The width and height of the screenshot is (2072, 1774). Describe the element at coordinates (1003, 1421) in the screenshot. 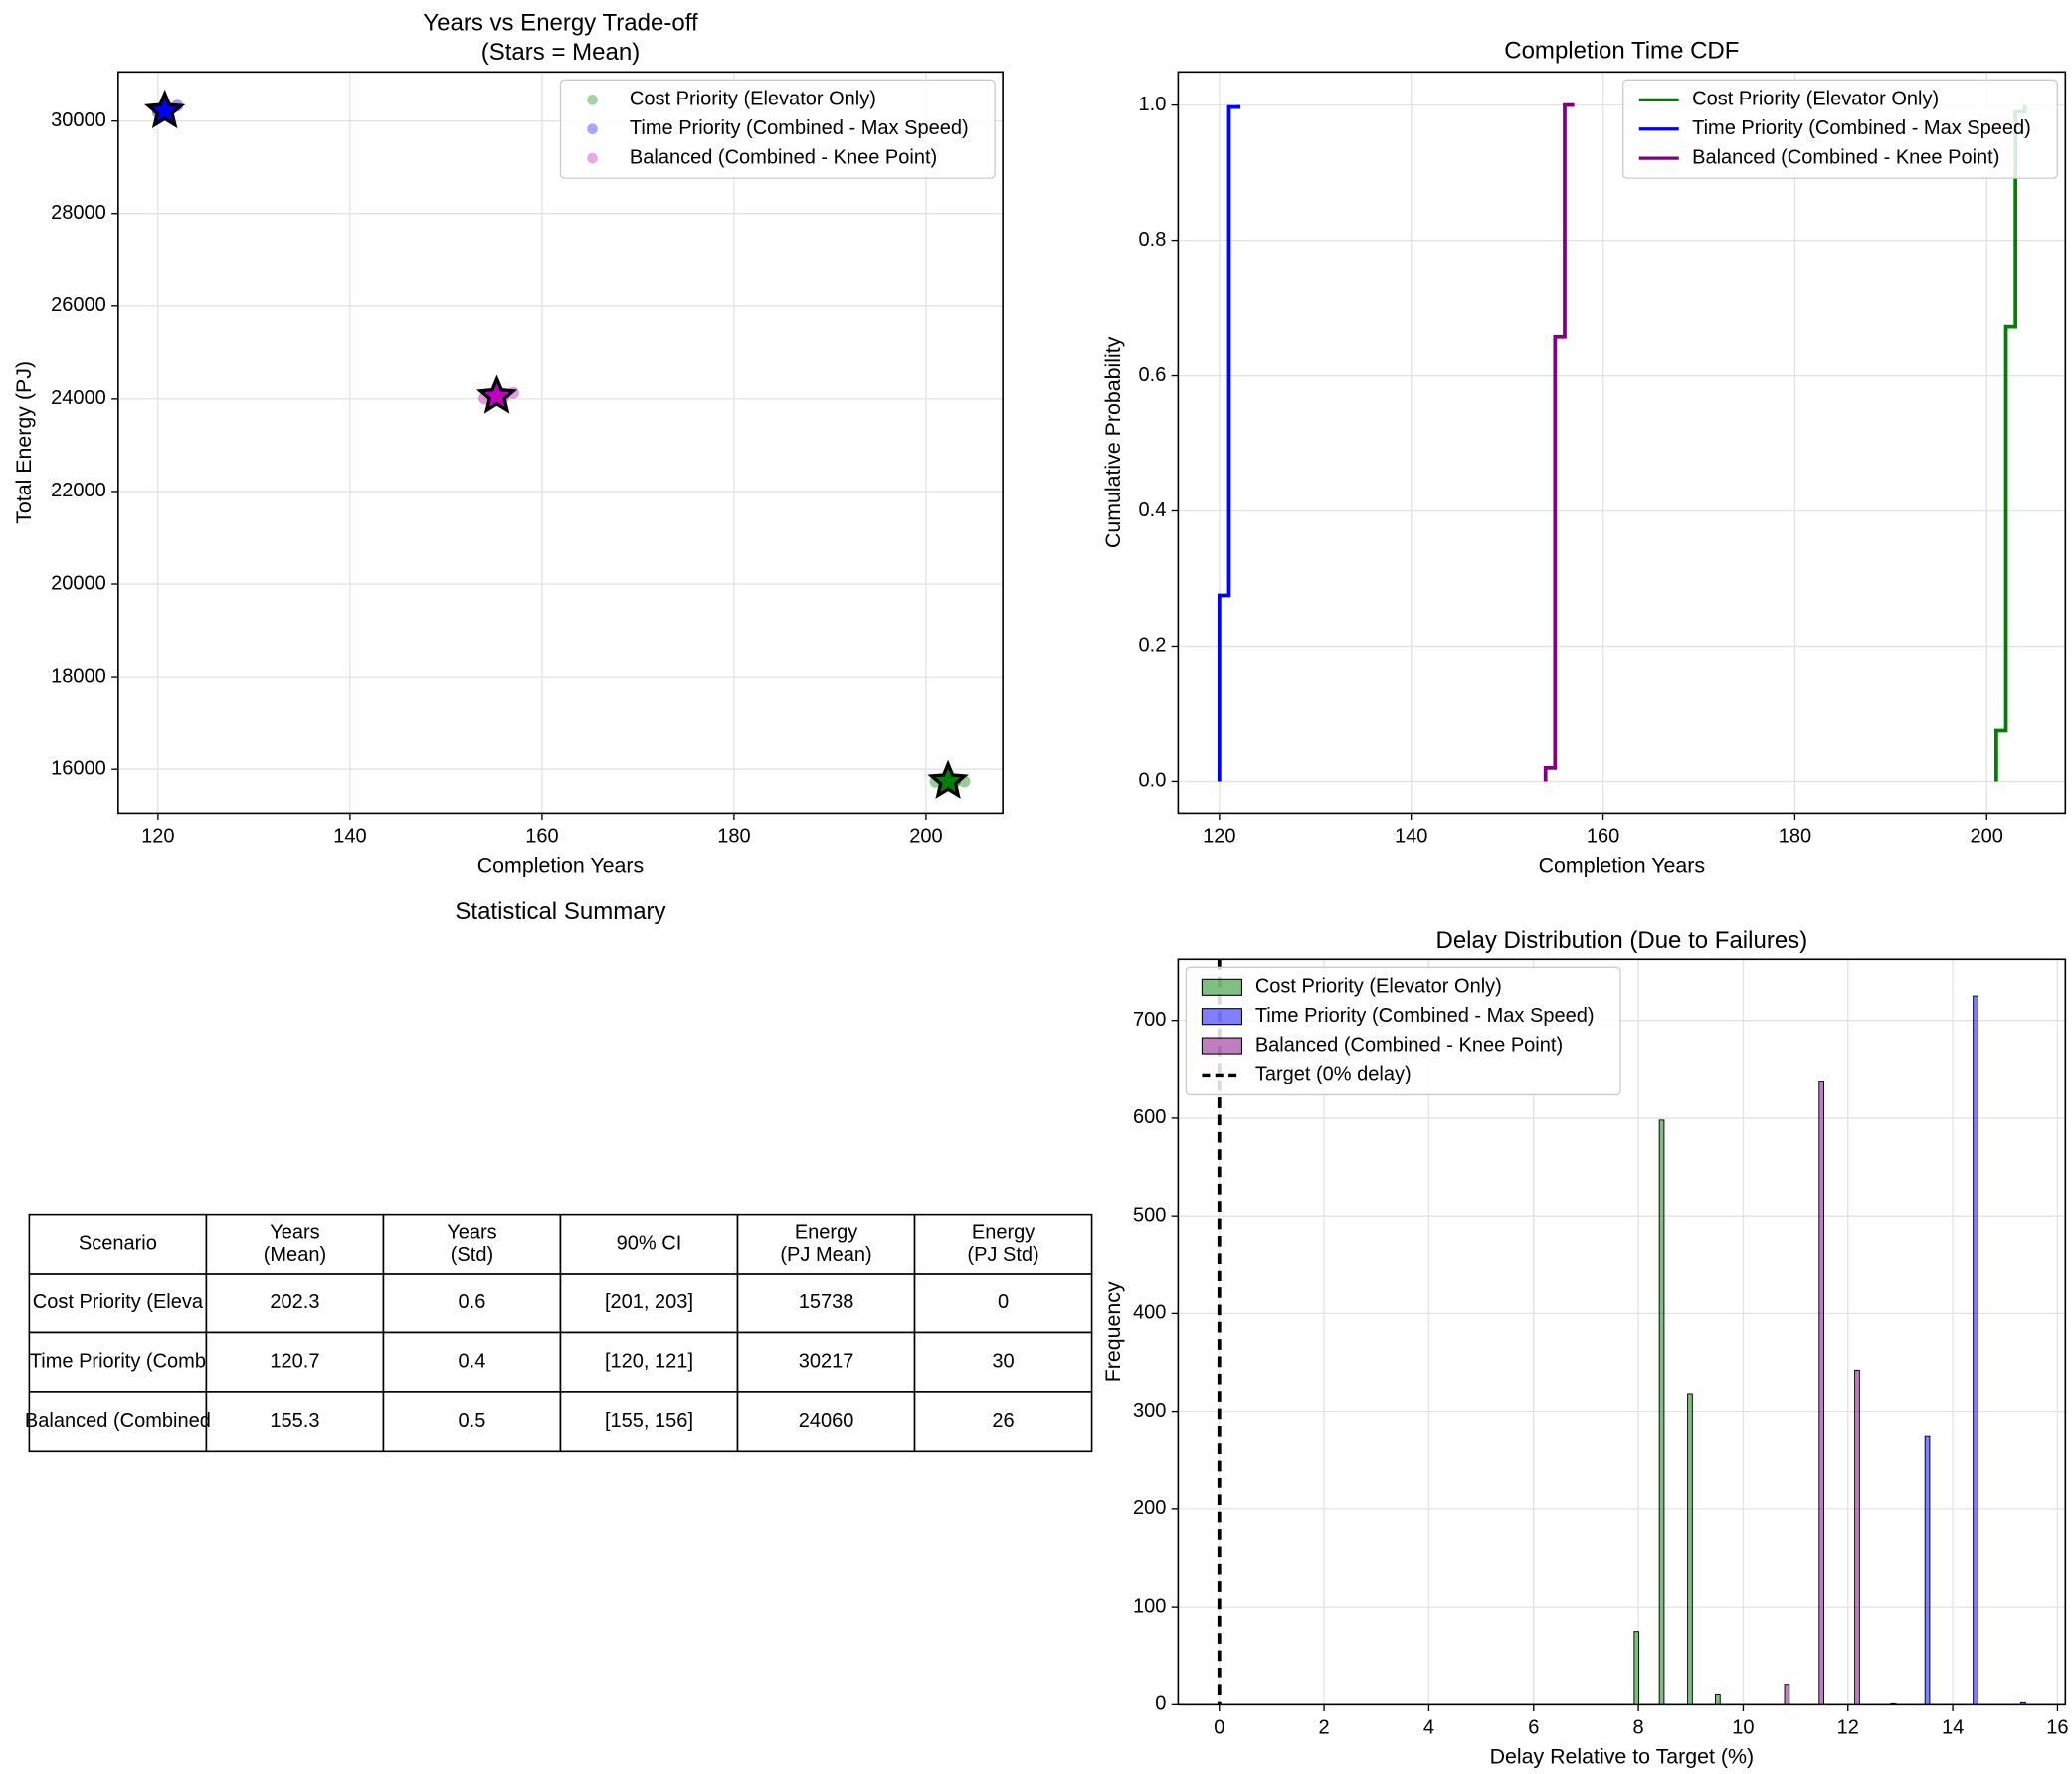

I see `table-cell-text: 26` at that location.